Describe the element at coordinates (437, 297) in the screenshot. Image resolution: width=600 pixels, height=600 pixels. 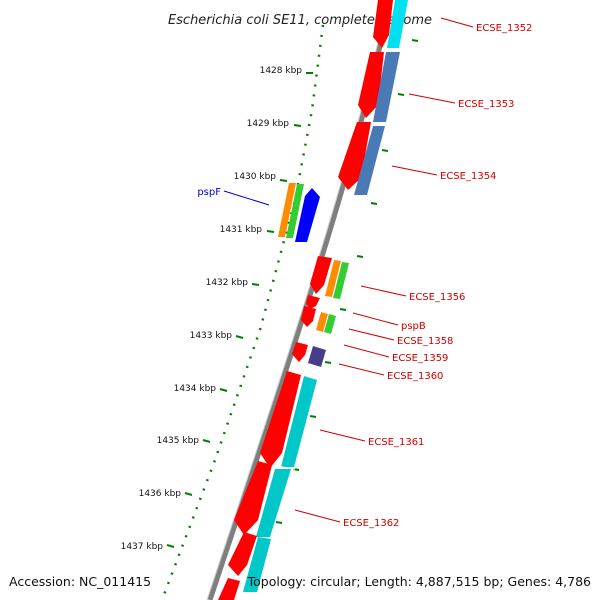
I see `gene-label-ecse1356: ECSE_1356` at that location.